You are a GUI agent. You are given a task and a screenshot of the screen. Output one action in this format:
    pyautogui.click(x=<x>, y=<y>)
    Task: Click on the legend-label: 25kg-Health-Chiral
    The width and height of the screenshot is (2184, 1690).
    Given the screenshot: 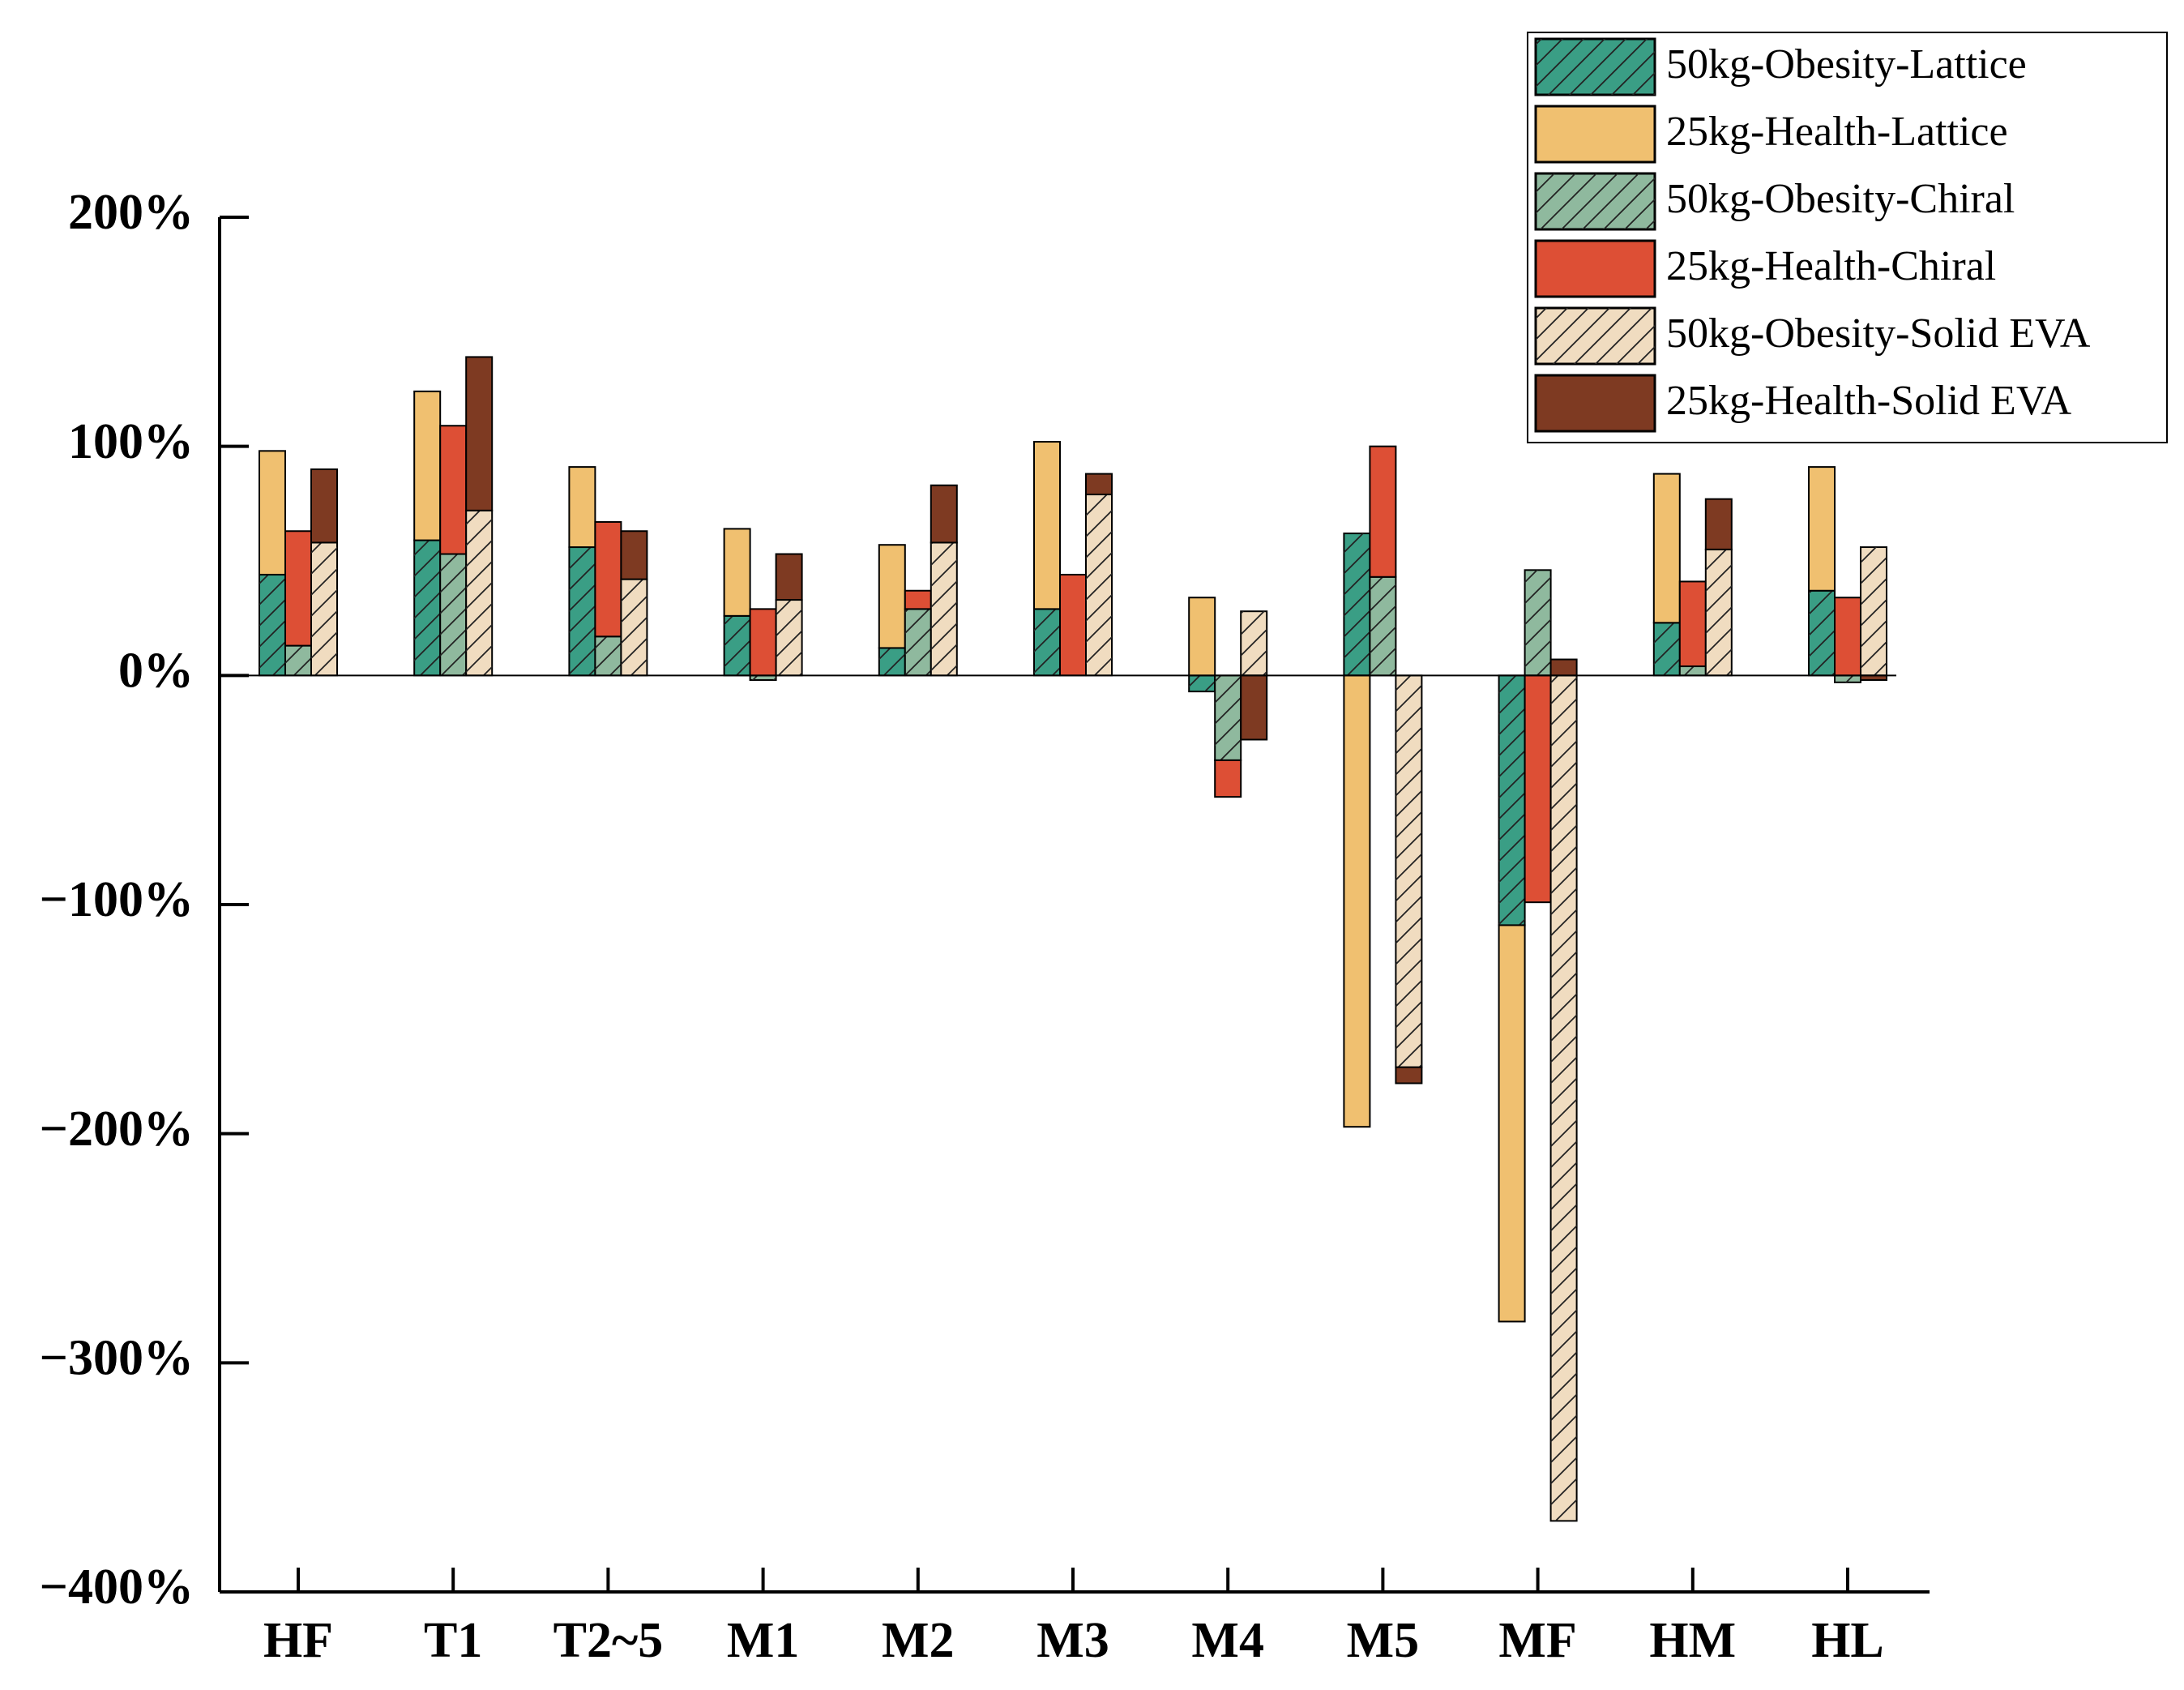 What is the action you would take?
    pyautogui.click(x=1831, y=266)
    